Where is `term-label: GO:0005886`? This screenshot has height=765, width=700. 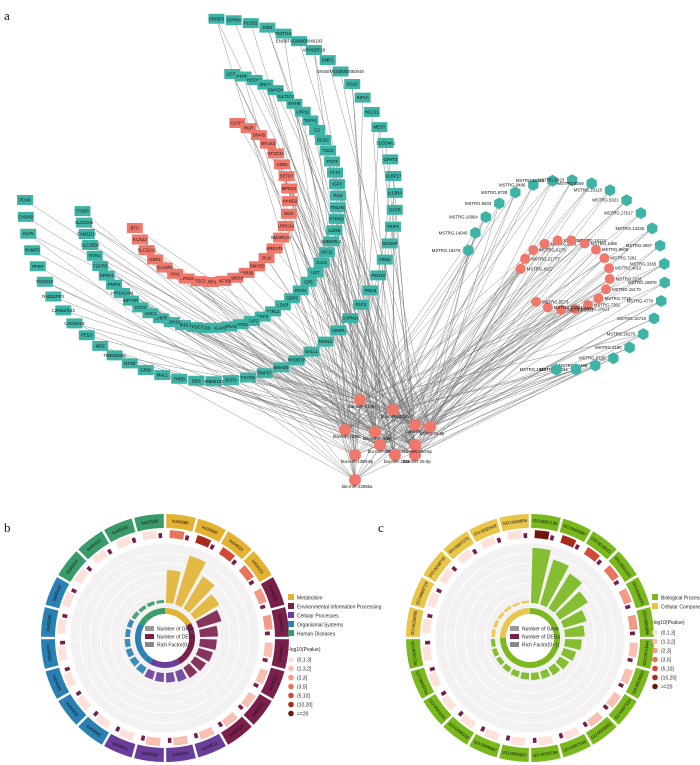
term-label: GO:0005886 is located at coordinates (646, 623).